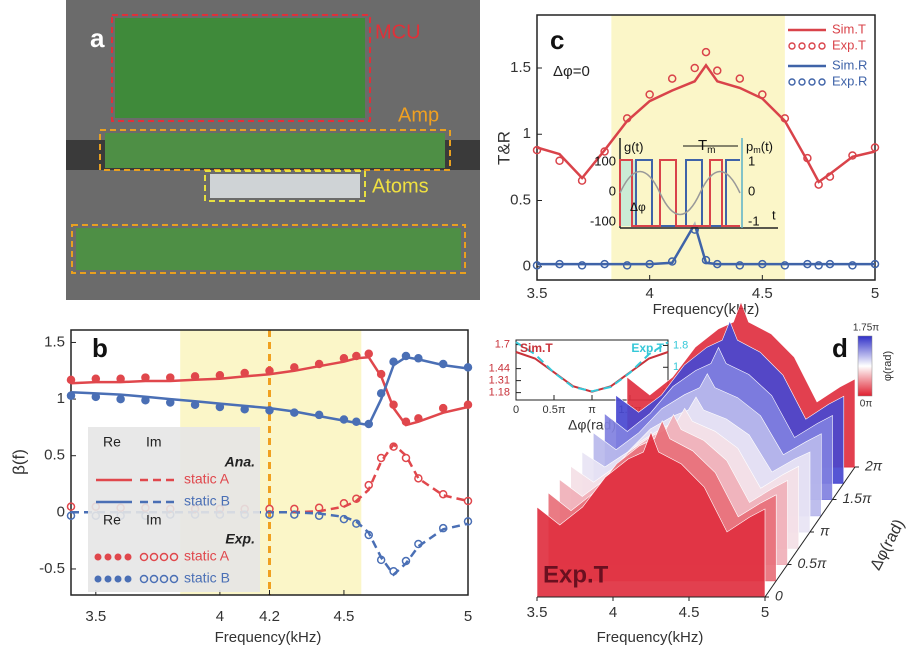 This screenshot has width=914, height=656. Describe the element at coordinates (241, 68) in the screenshot. I see `mcu-box` at that location.